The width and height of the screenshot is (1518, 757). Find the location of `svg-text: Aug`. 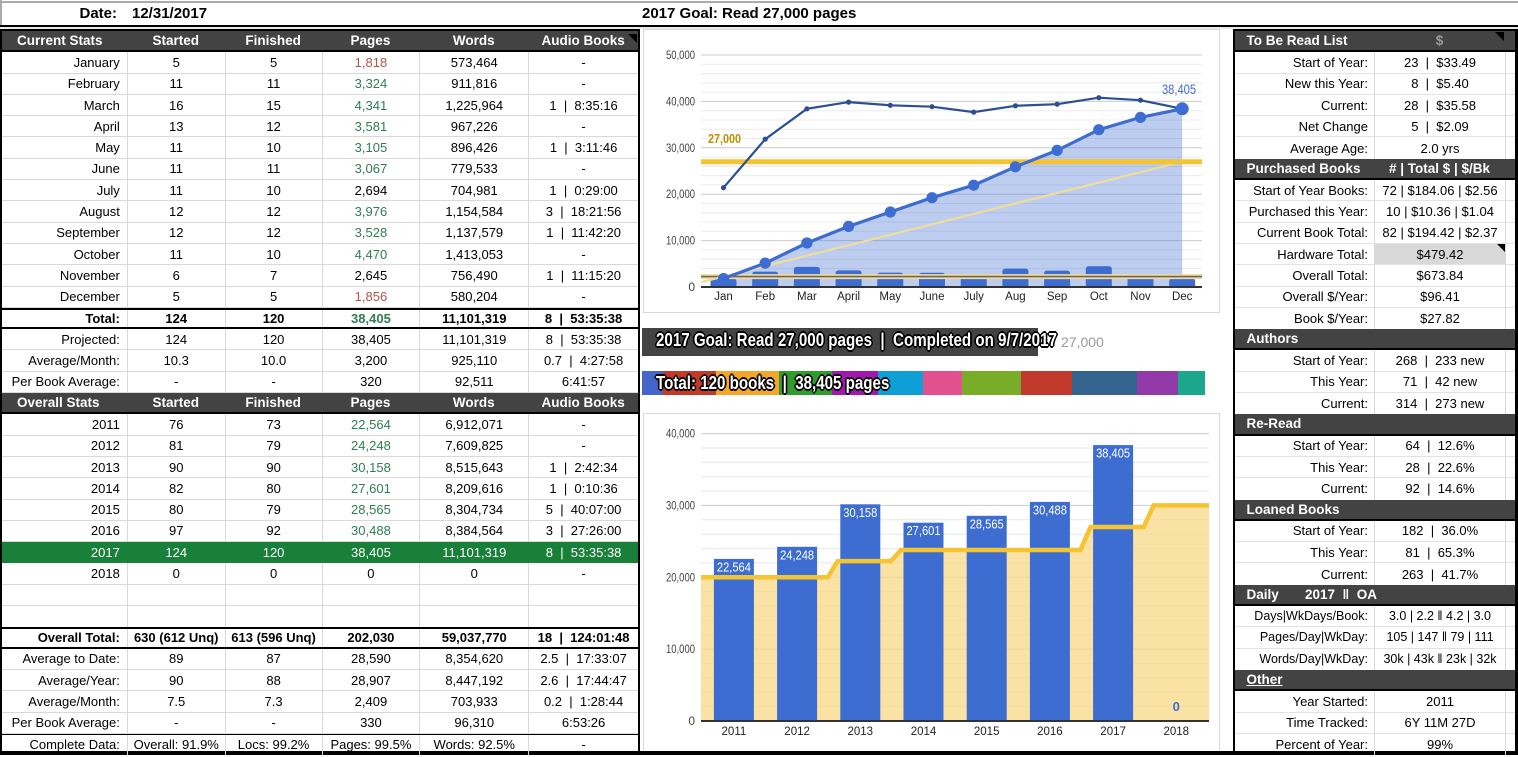

svg-text: Aug is located at coordinates (1015, 297).